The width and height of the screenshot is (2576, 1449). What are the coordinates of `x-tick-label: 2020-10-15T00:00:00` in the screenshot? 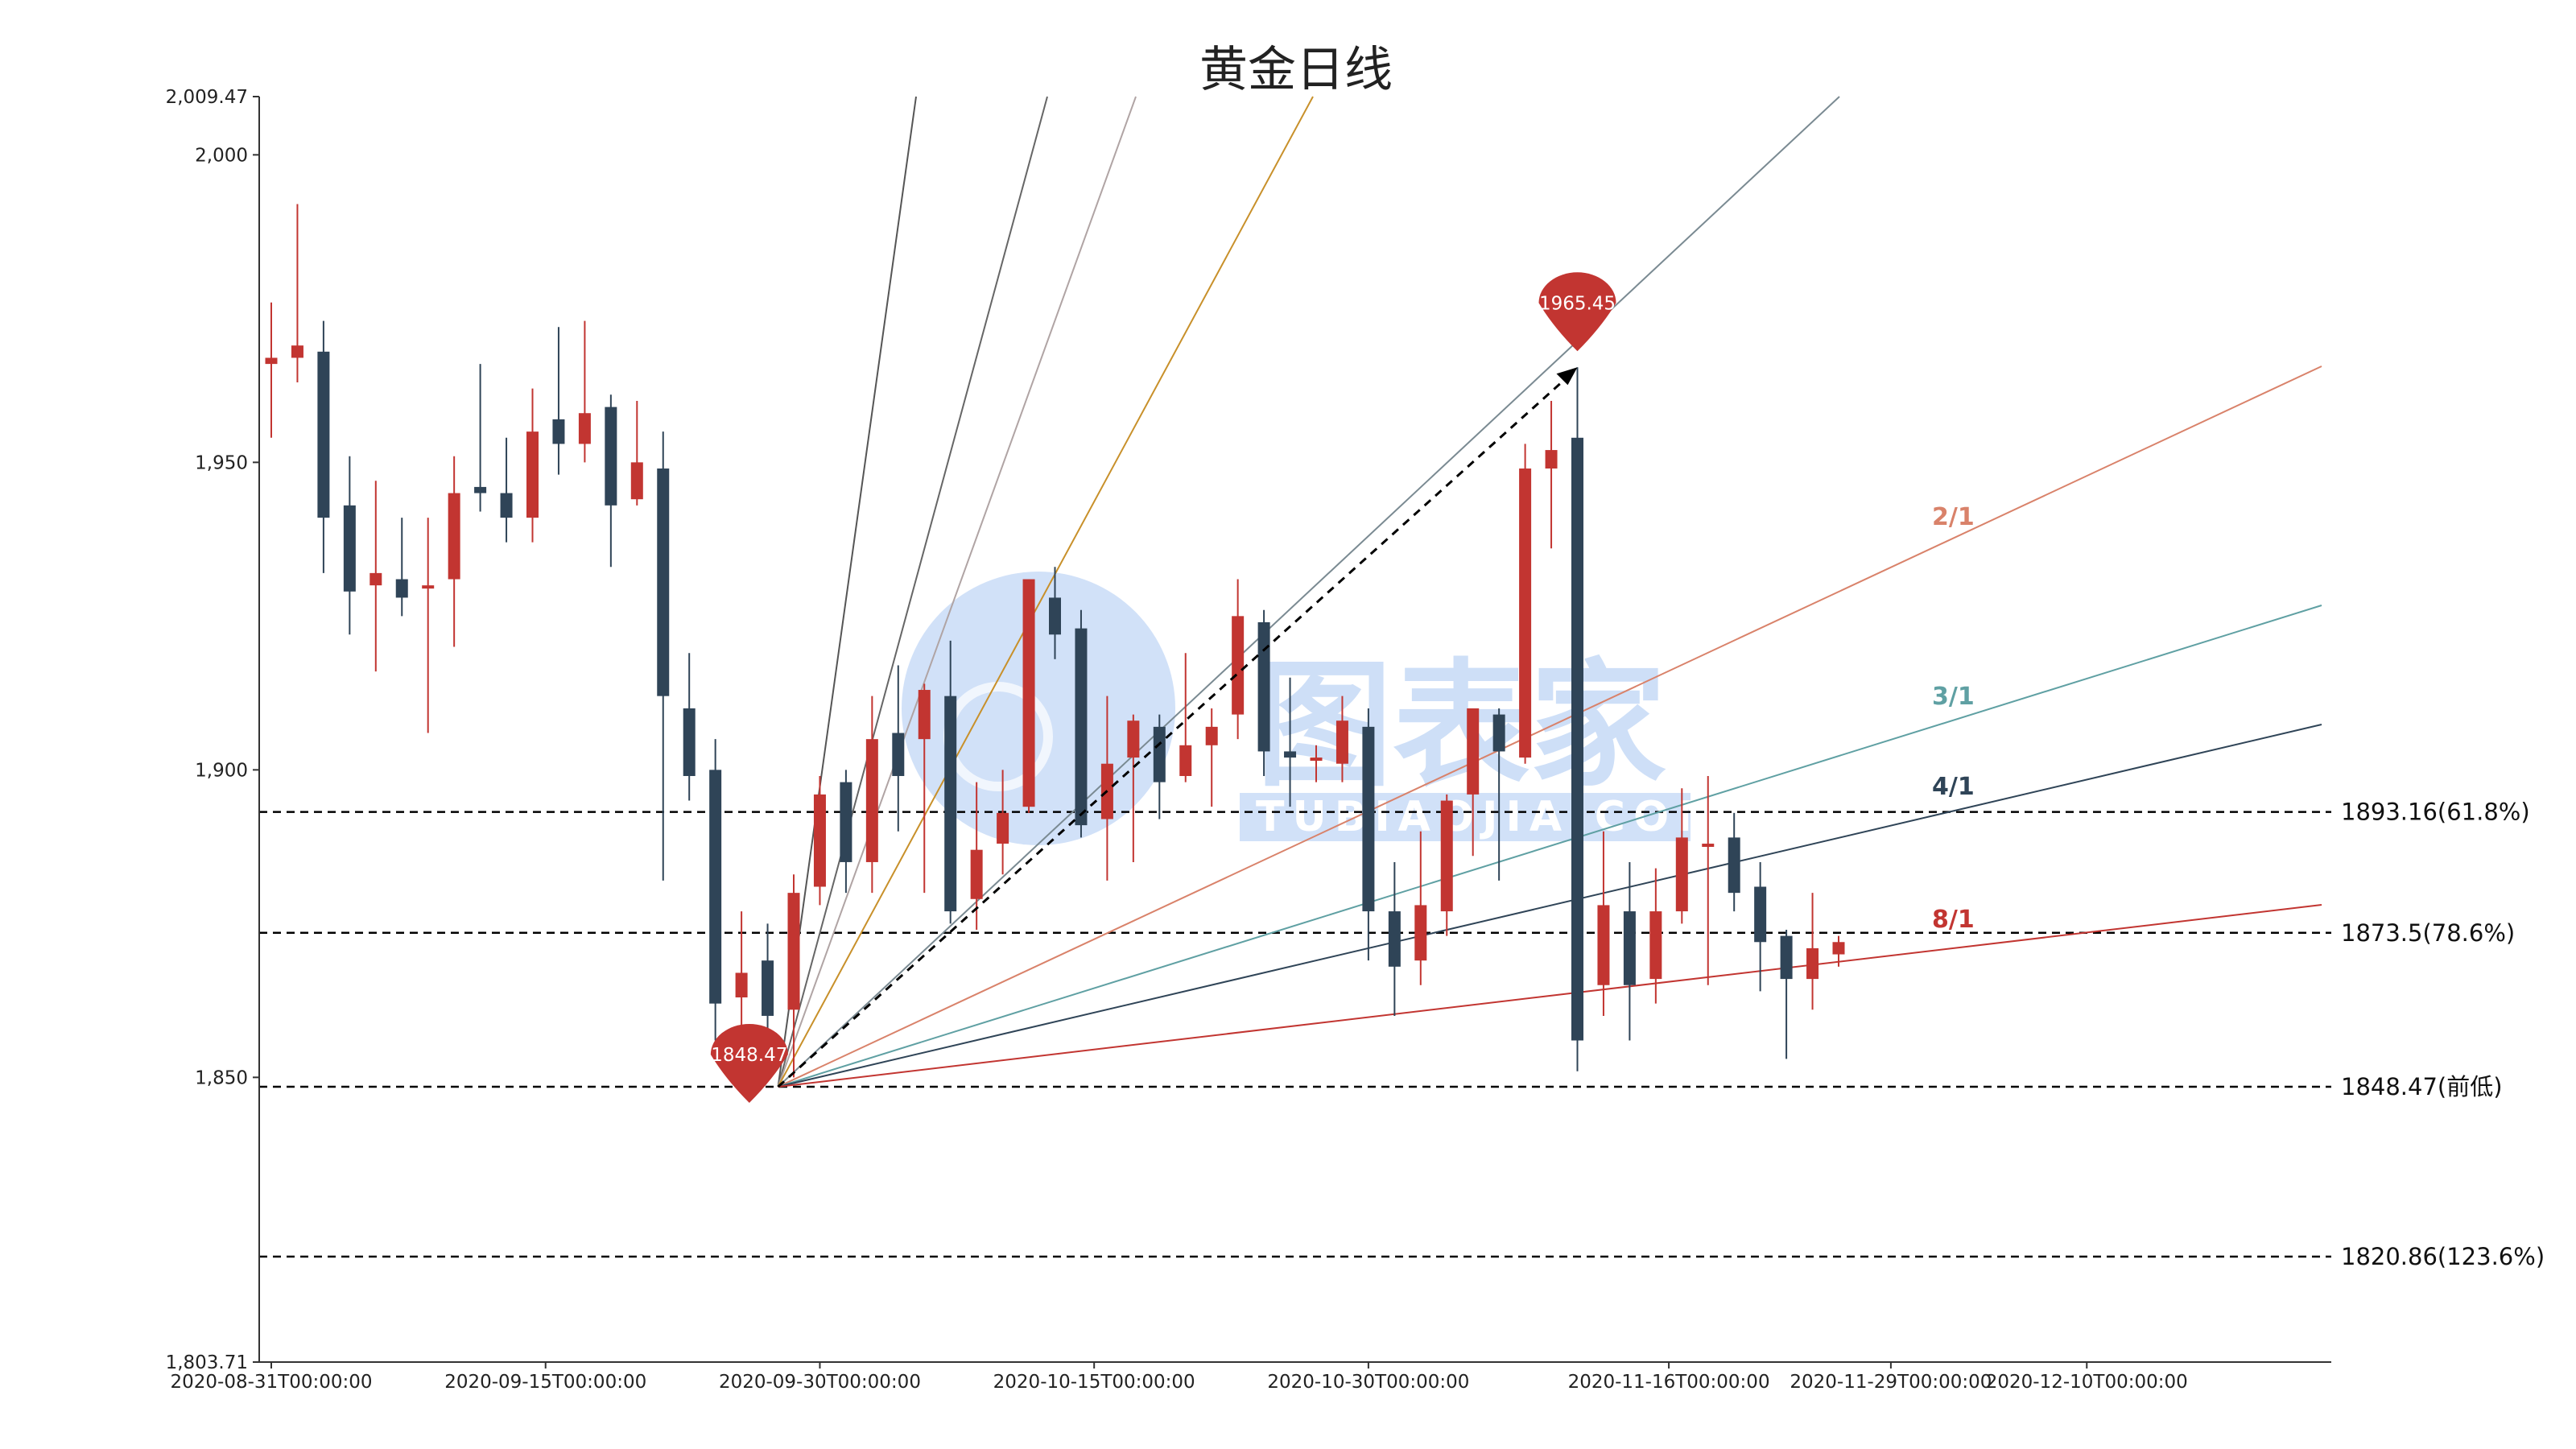 It's located at (1094, 1382).